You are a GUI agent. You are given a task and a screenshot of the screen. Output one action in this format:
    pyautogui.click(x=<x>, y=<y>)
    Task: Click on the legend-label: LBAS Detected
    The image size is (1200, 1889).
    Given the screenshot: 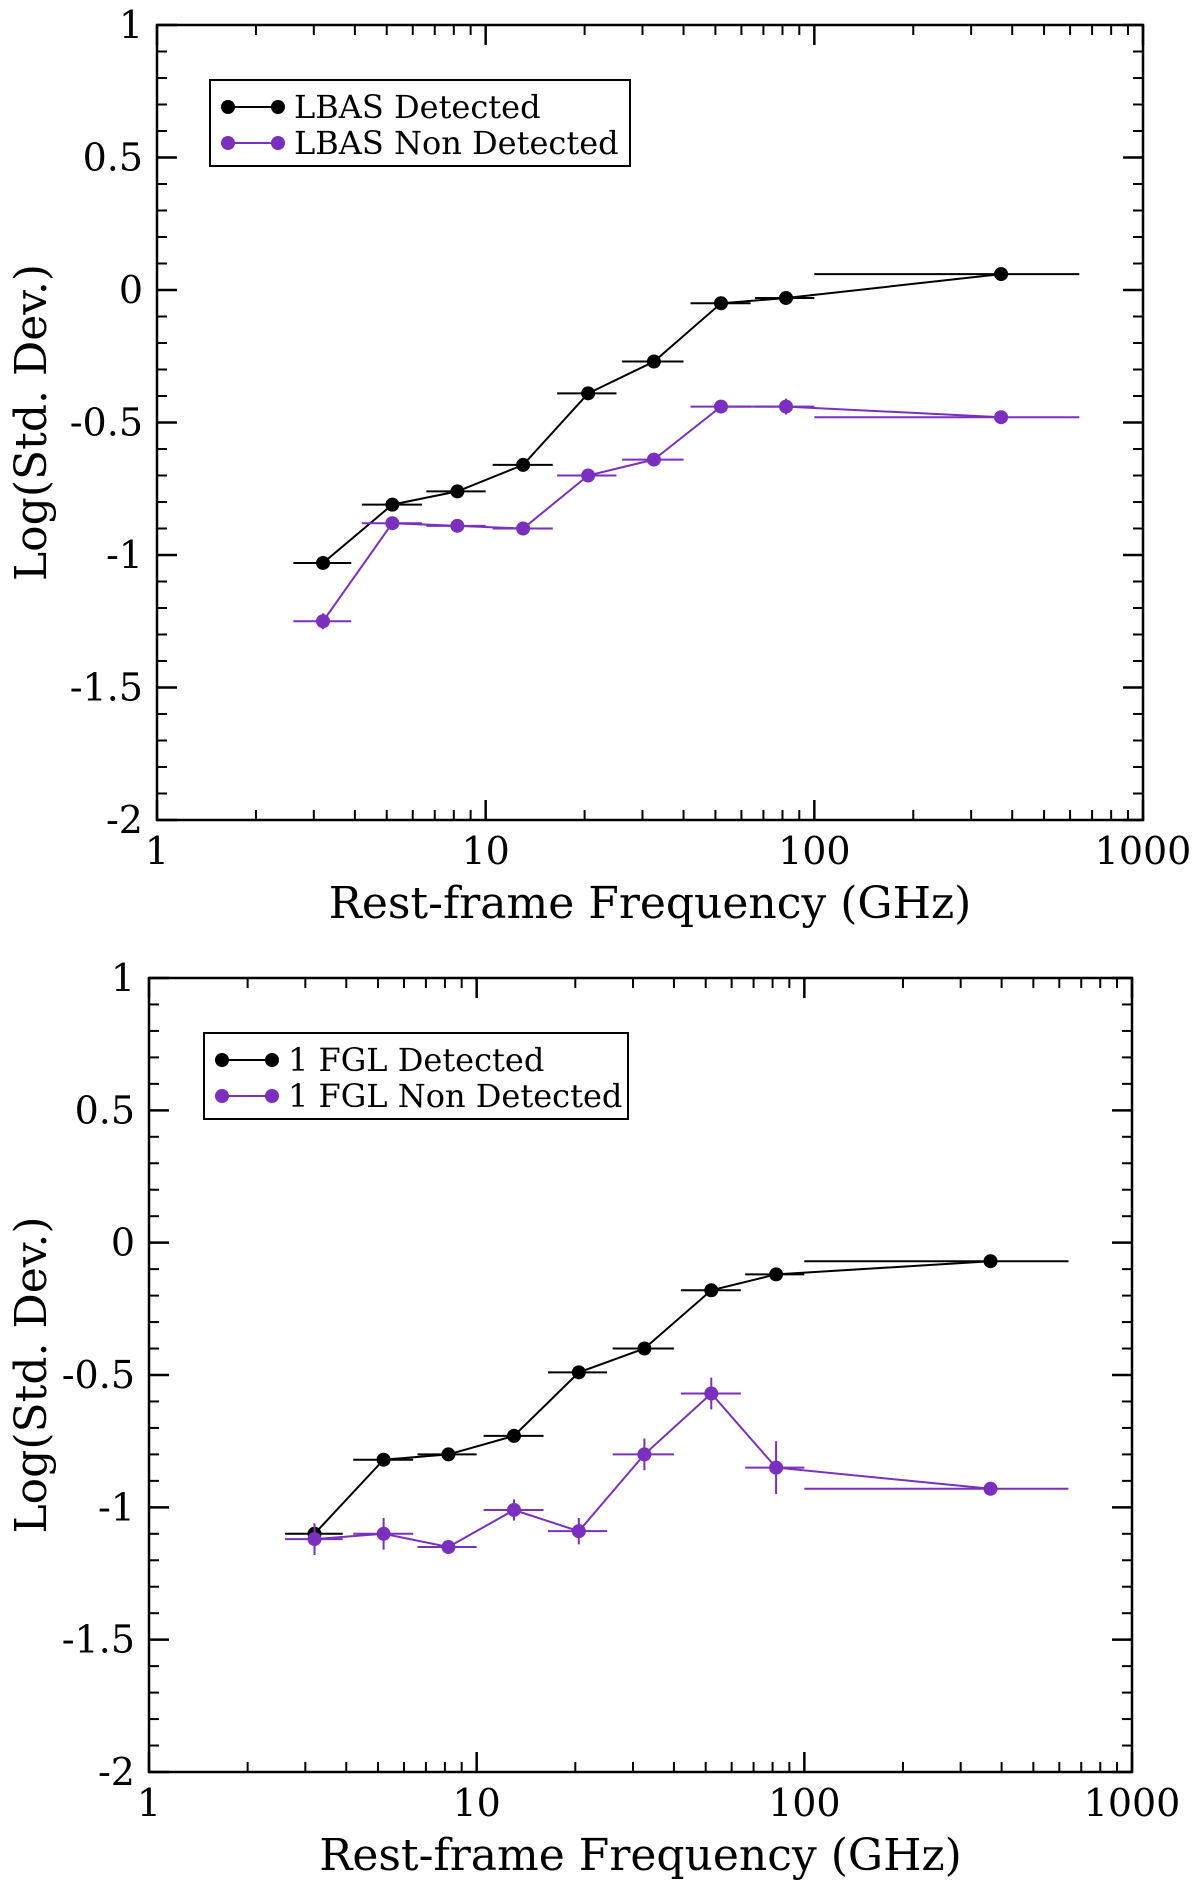 What is the action you would take?
    pyautogui.click(x=417, y=107)
    